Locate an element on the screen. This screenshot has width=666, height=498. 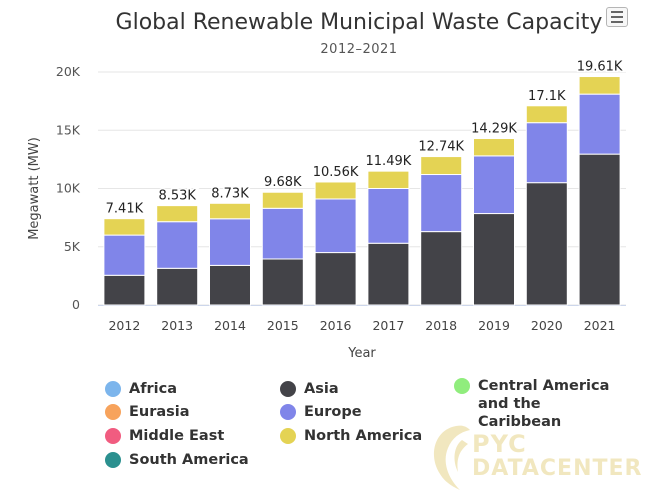
x-tick-label: 2015 is located at coordinates (283, 325).